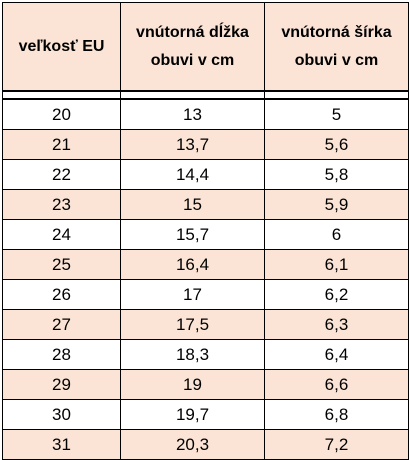  I want to click on cell-size-eu: 31, so click(61, 444).